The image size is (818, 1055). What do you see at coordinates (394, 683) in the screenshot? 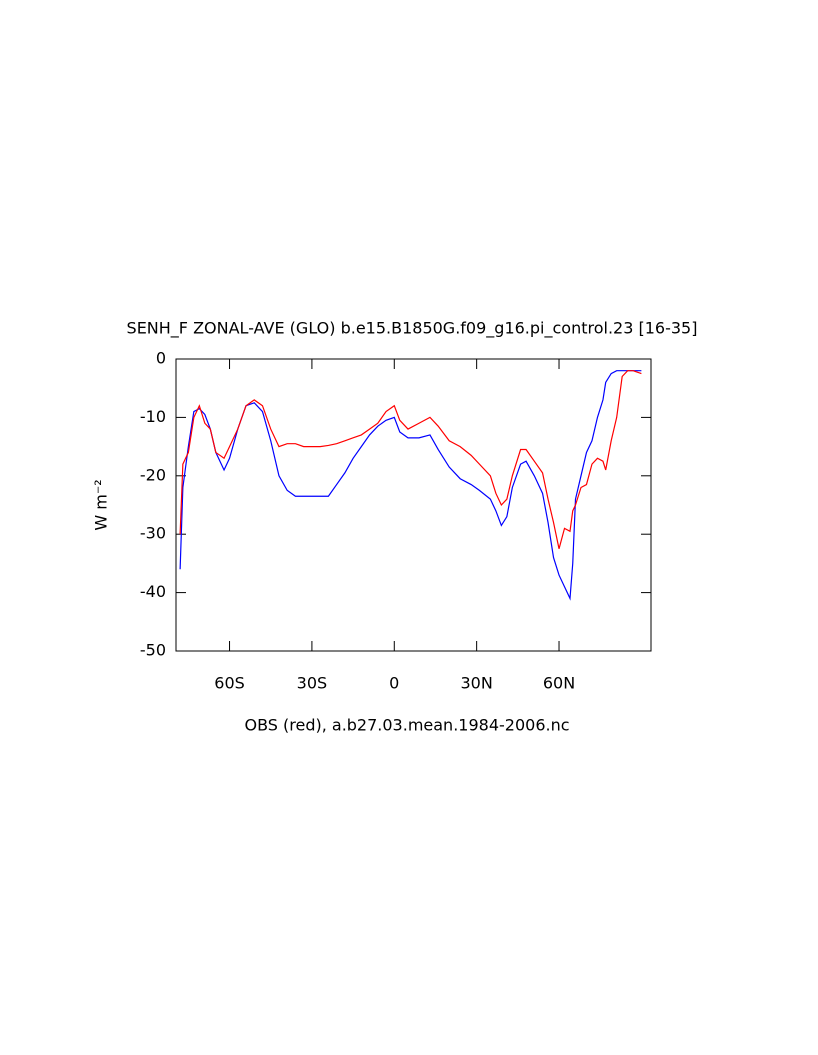
I see `x-tick-label: 0` at bounding box center [394, 683].